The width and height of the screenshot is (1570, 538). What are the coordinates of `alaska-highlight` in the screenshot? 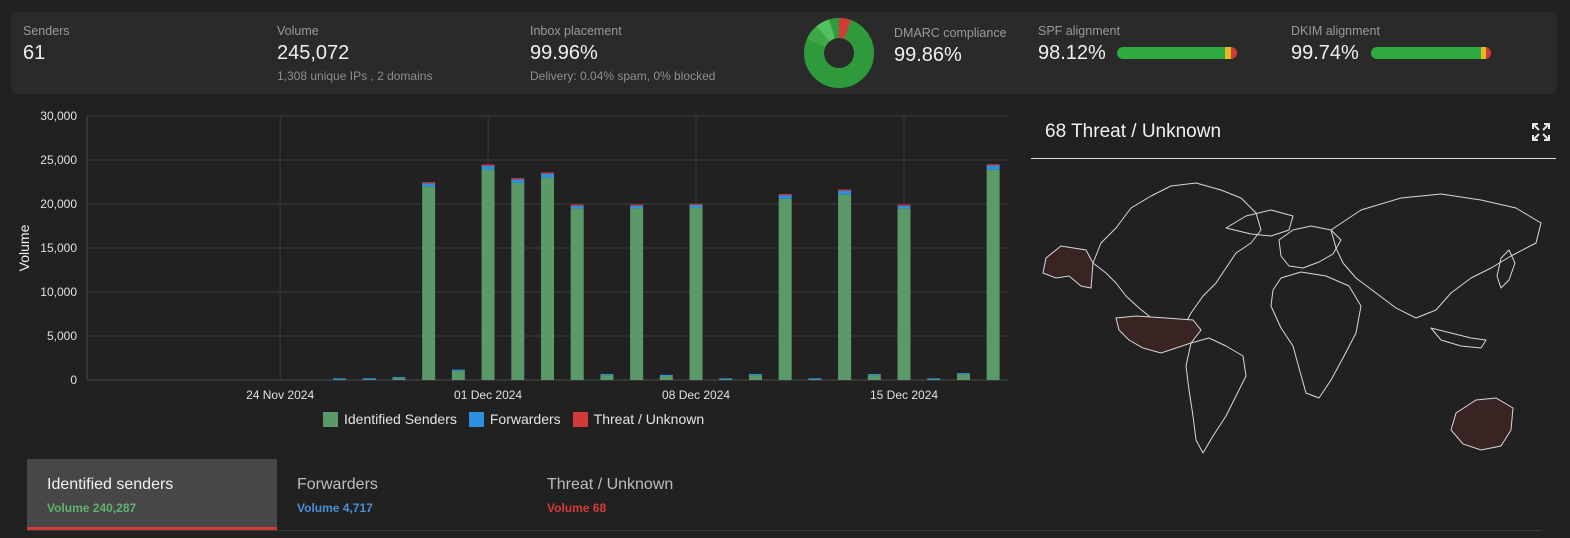 It's located at (1068, 267).